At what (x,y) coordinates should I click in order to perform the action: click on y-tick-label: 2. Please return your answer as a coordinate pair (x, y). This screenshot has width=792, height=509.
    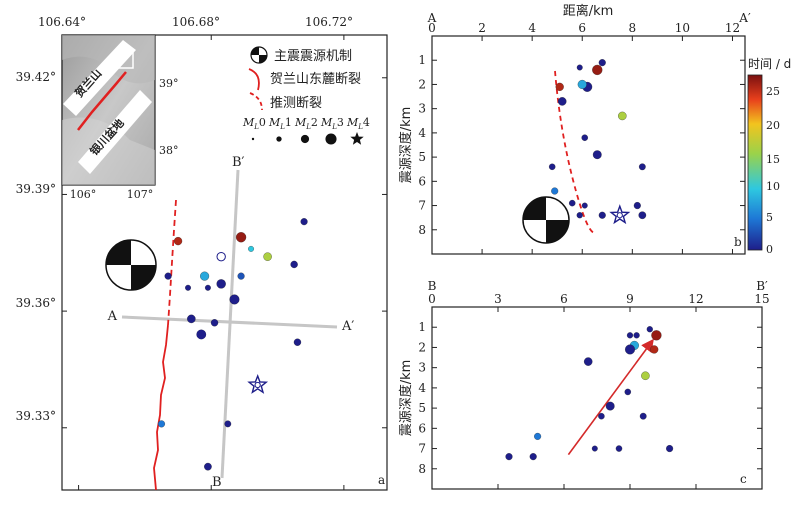
    Looking at the image, I should click on (422, 347).